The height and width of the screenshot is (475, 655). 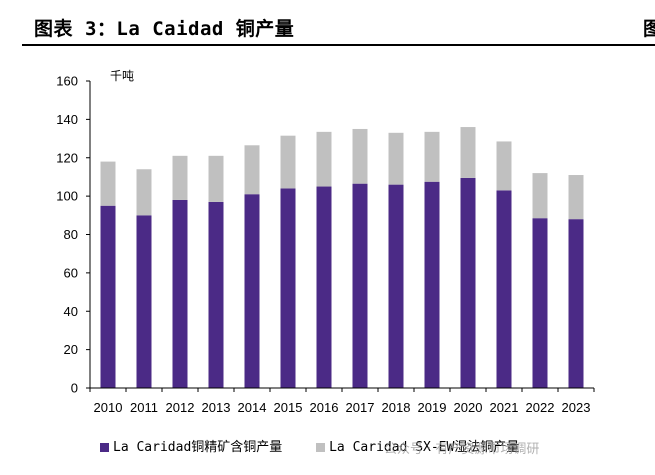 I want to click on y-tick-label: 20, so click(x=71, y=349).